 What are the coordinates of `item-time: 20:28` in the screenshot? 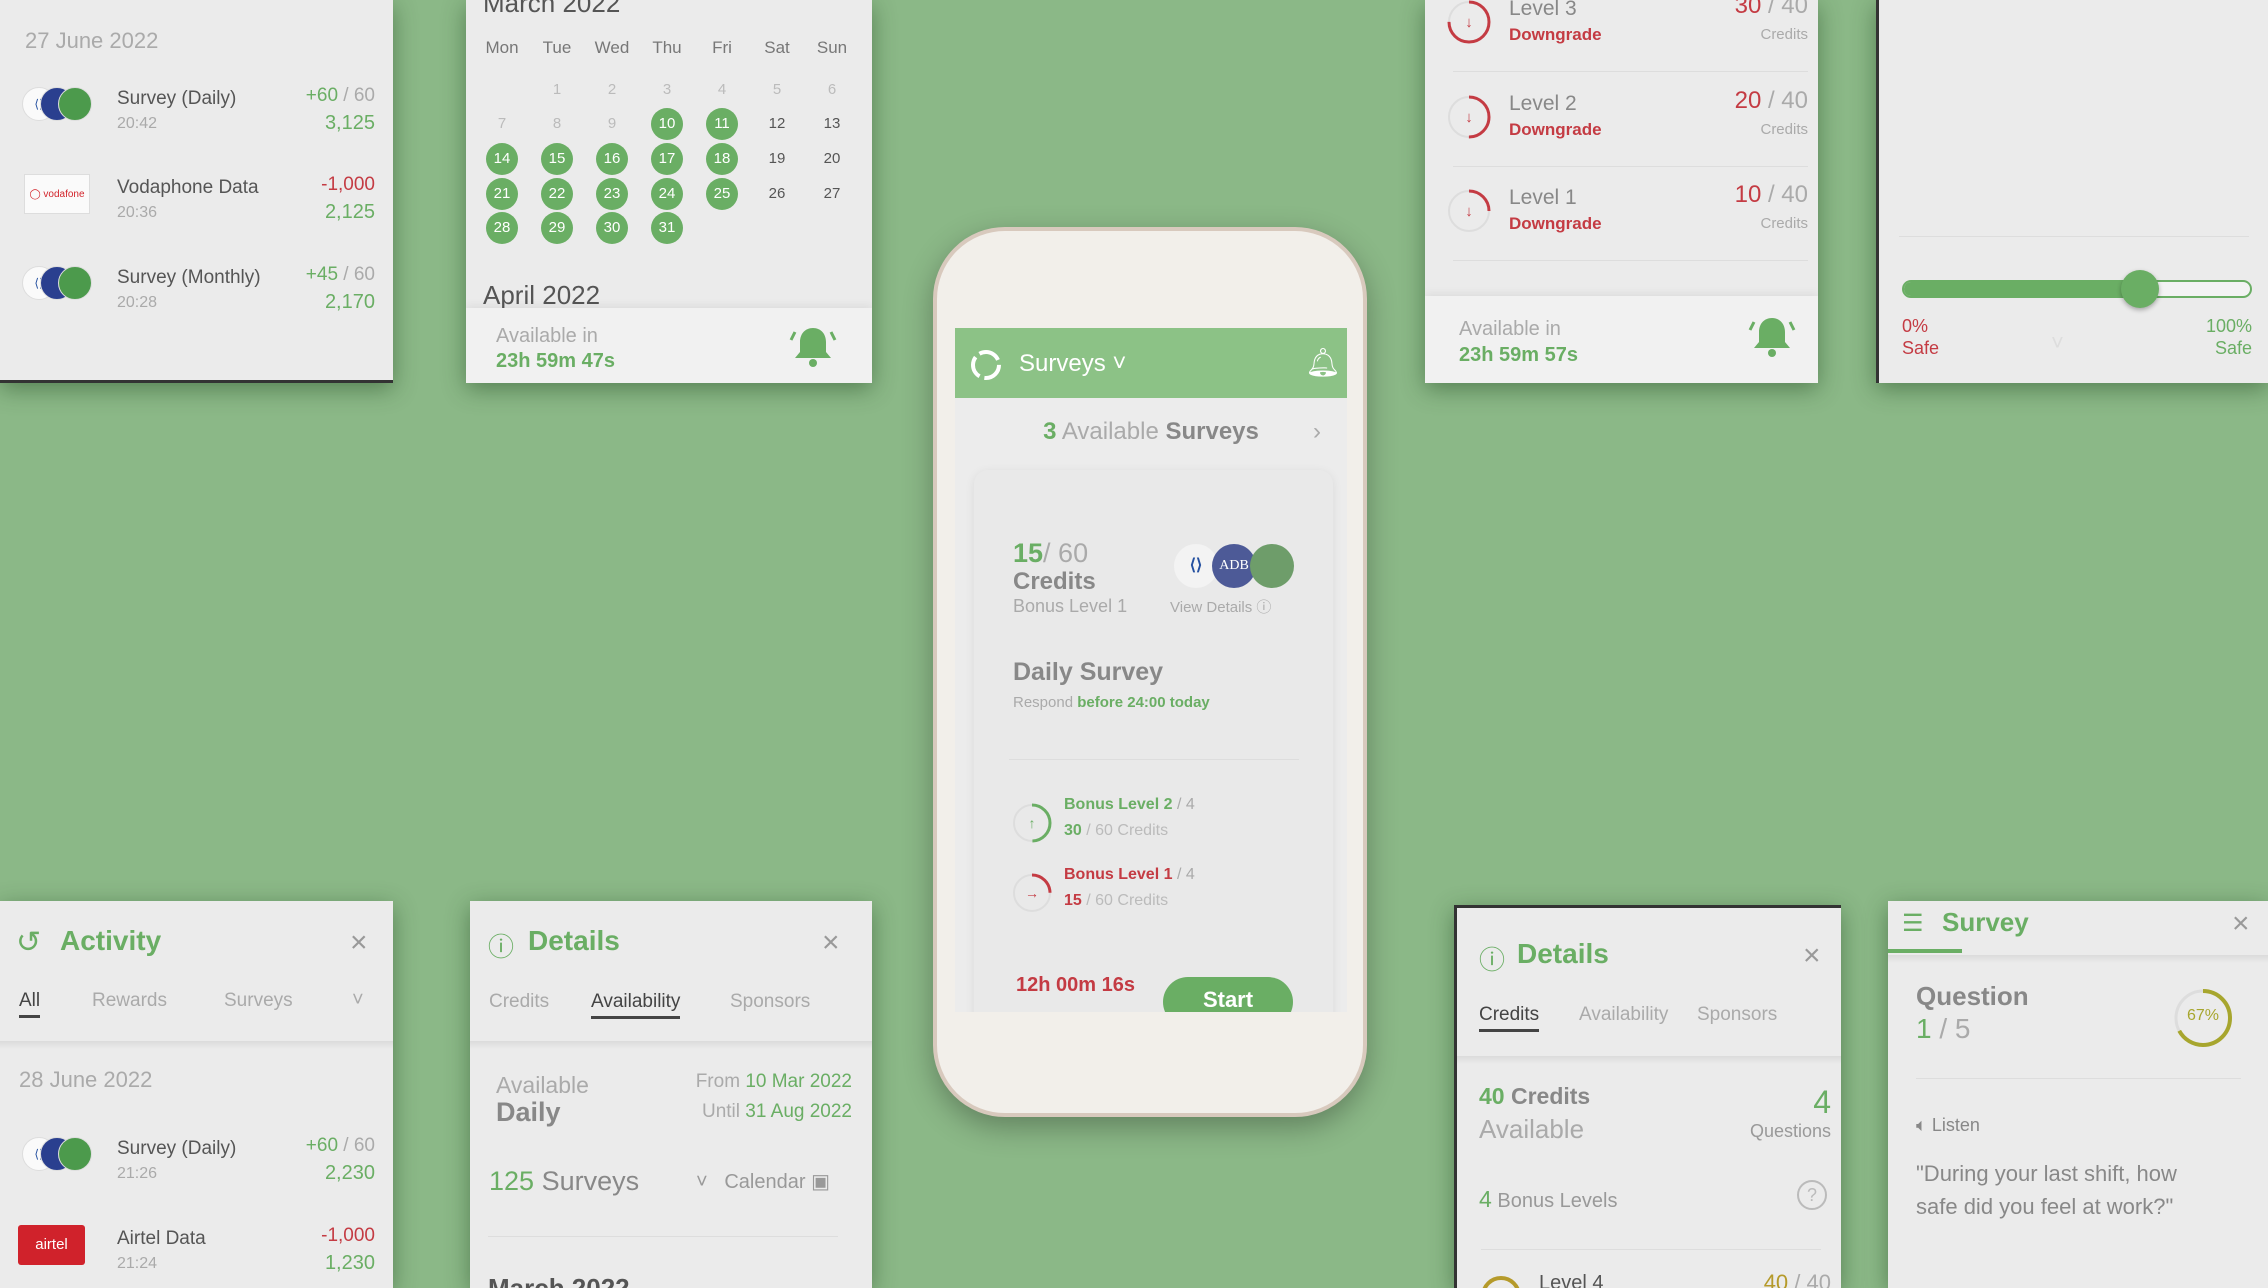 It's located at (137, 302).